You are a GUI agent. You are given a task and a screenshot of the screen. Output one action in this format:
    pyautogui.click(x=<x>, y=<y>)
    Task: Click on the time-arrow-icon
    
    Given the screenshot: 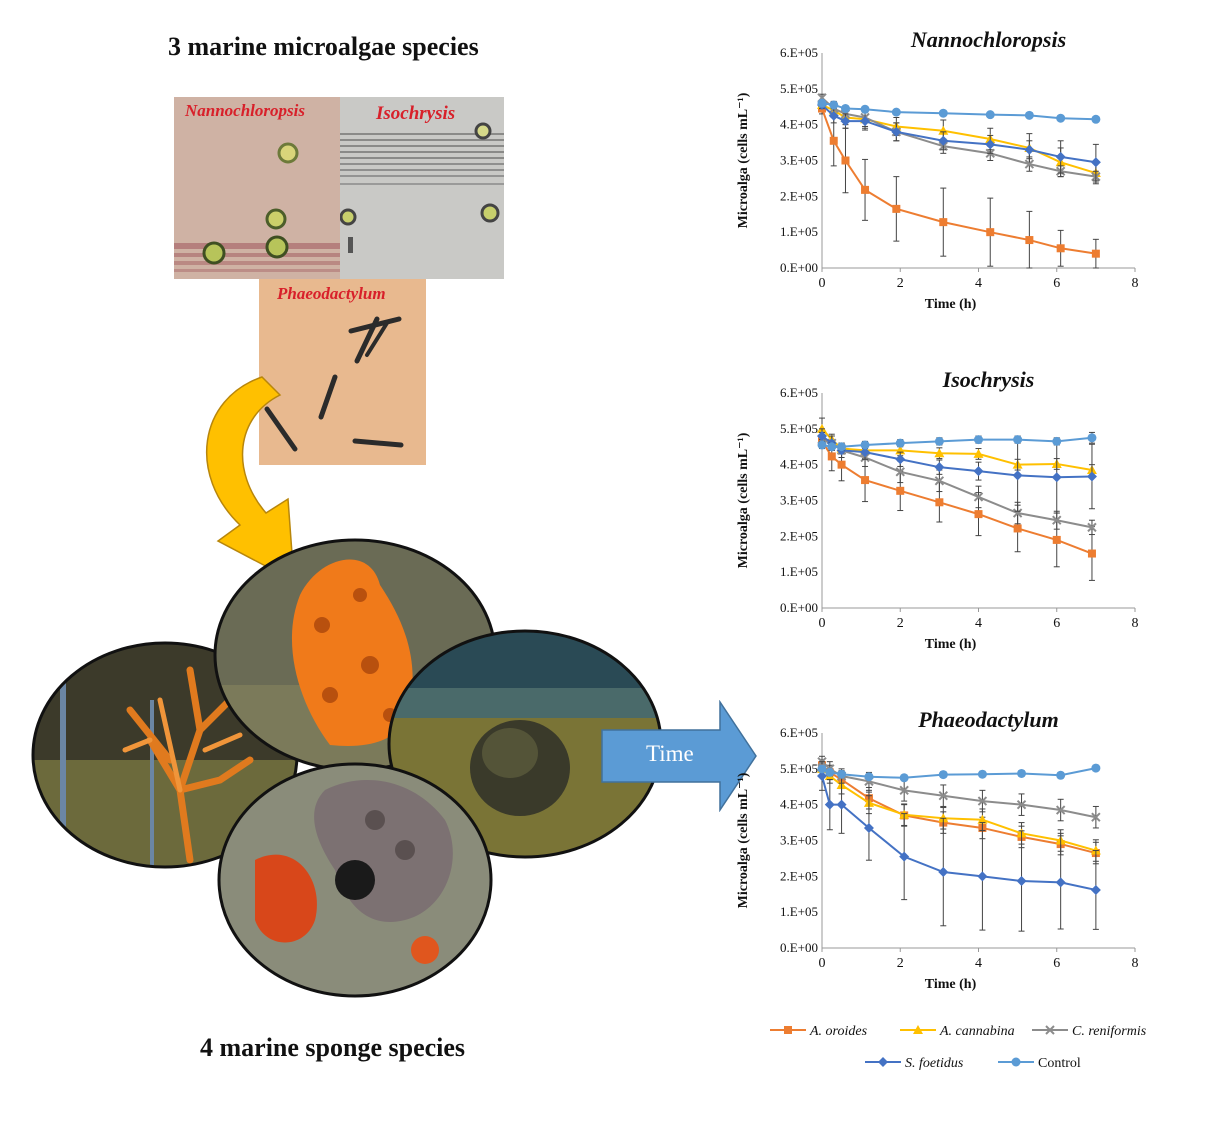 What is the action you would take?
    pyautogui.click(x=679, y=756)
    